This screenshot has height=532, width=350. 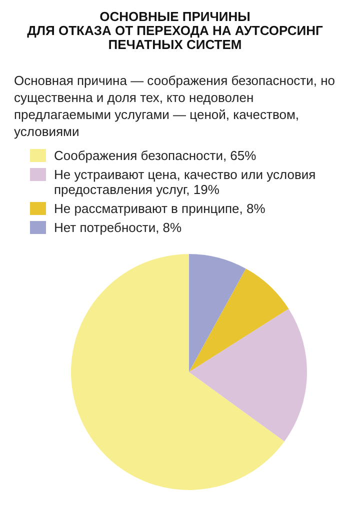 What do you see at coordinates (160, 208) in the screenshot?
I see `legend-label: Не рассматривают в принципе, 8%` at bounding box center [160, 208].